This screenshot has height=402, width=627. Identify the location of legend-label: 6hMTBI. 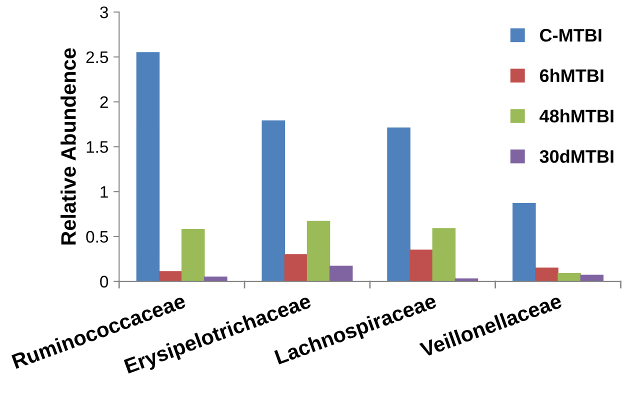
(572, 75).